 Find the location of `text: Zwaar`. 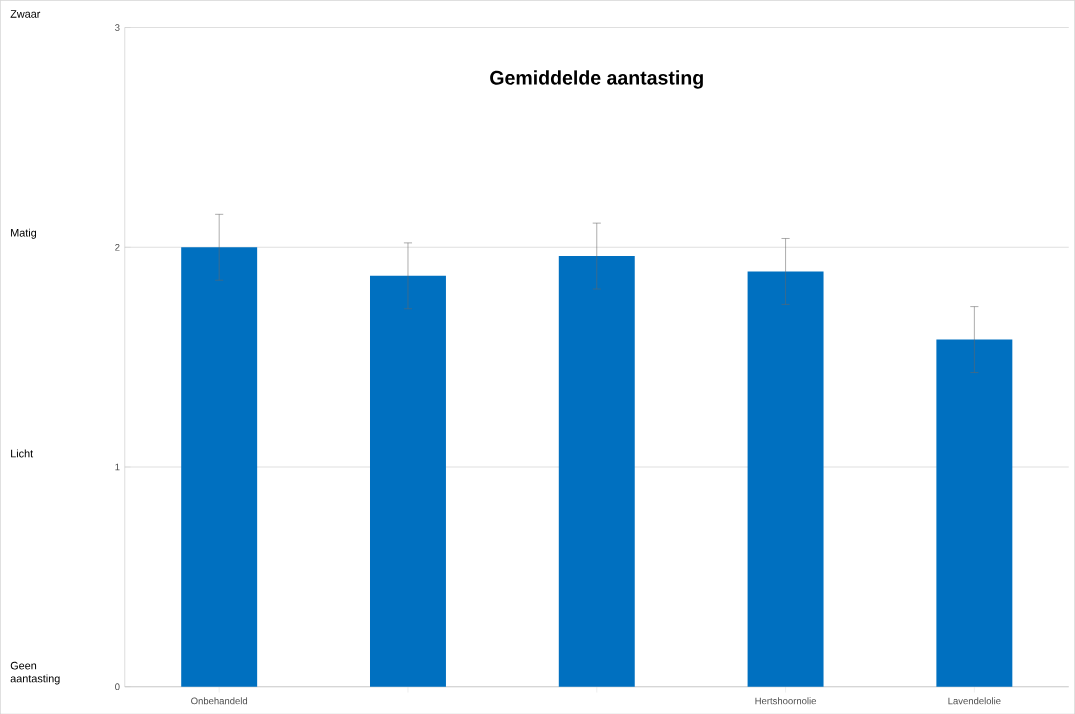

text: Zwaar is located at coordinates (25, 13).